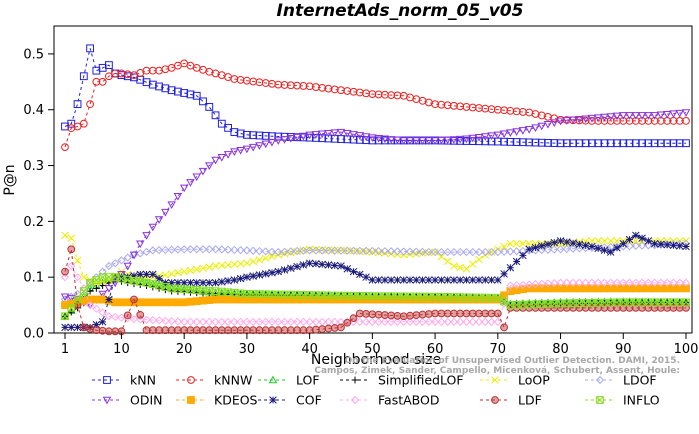 The image size is (699, 434). I want to click on series-inflo, so click(375, 297).